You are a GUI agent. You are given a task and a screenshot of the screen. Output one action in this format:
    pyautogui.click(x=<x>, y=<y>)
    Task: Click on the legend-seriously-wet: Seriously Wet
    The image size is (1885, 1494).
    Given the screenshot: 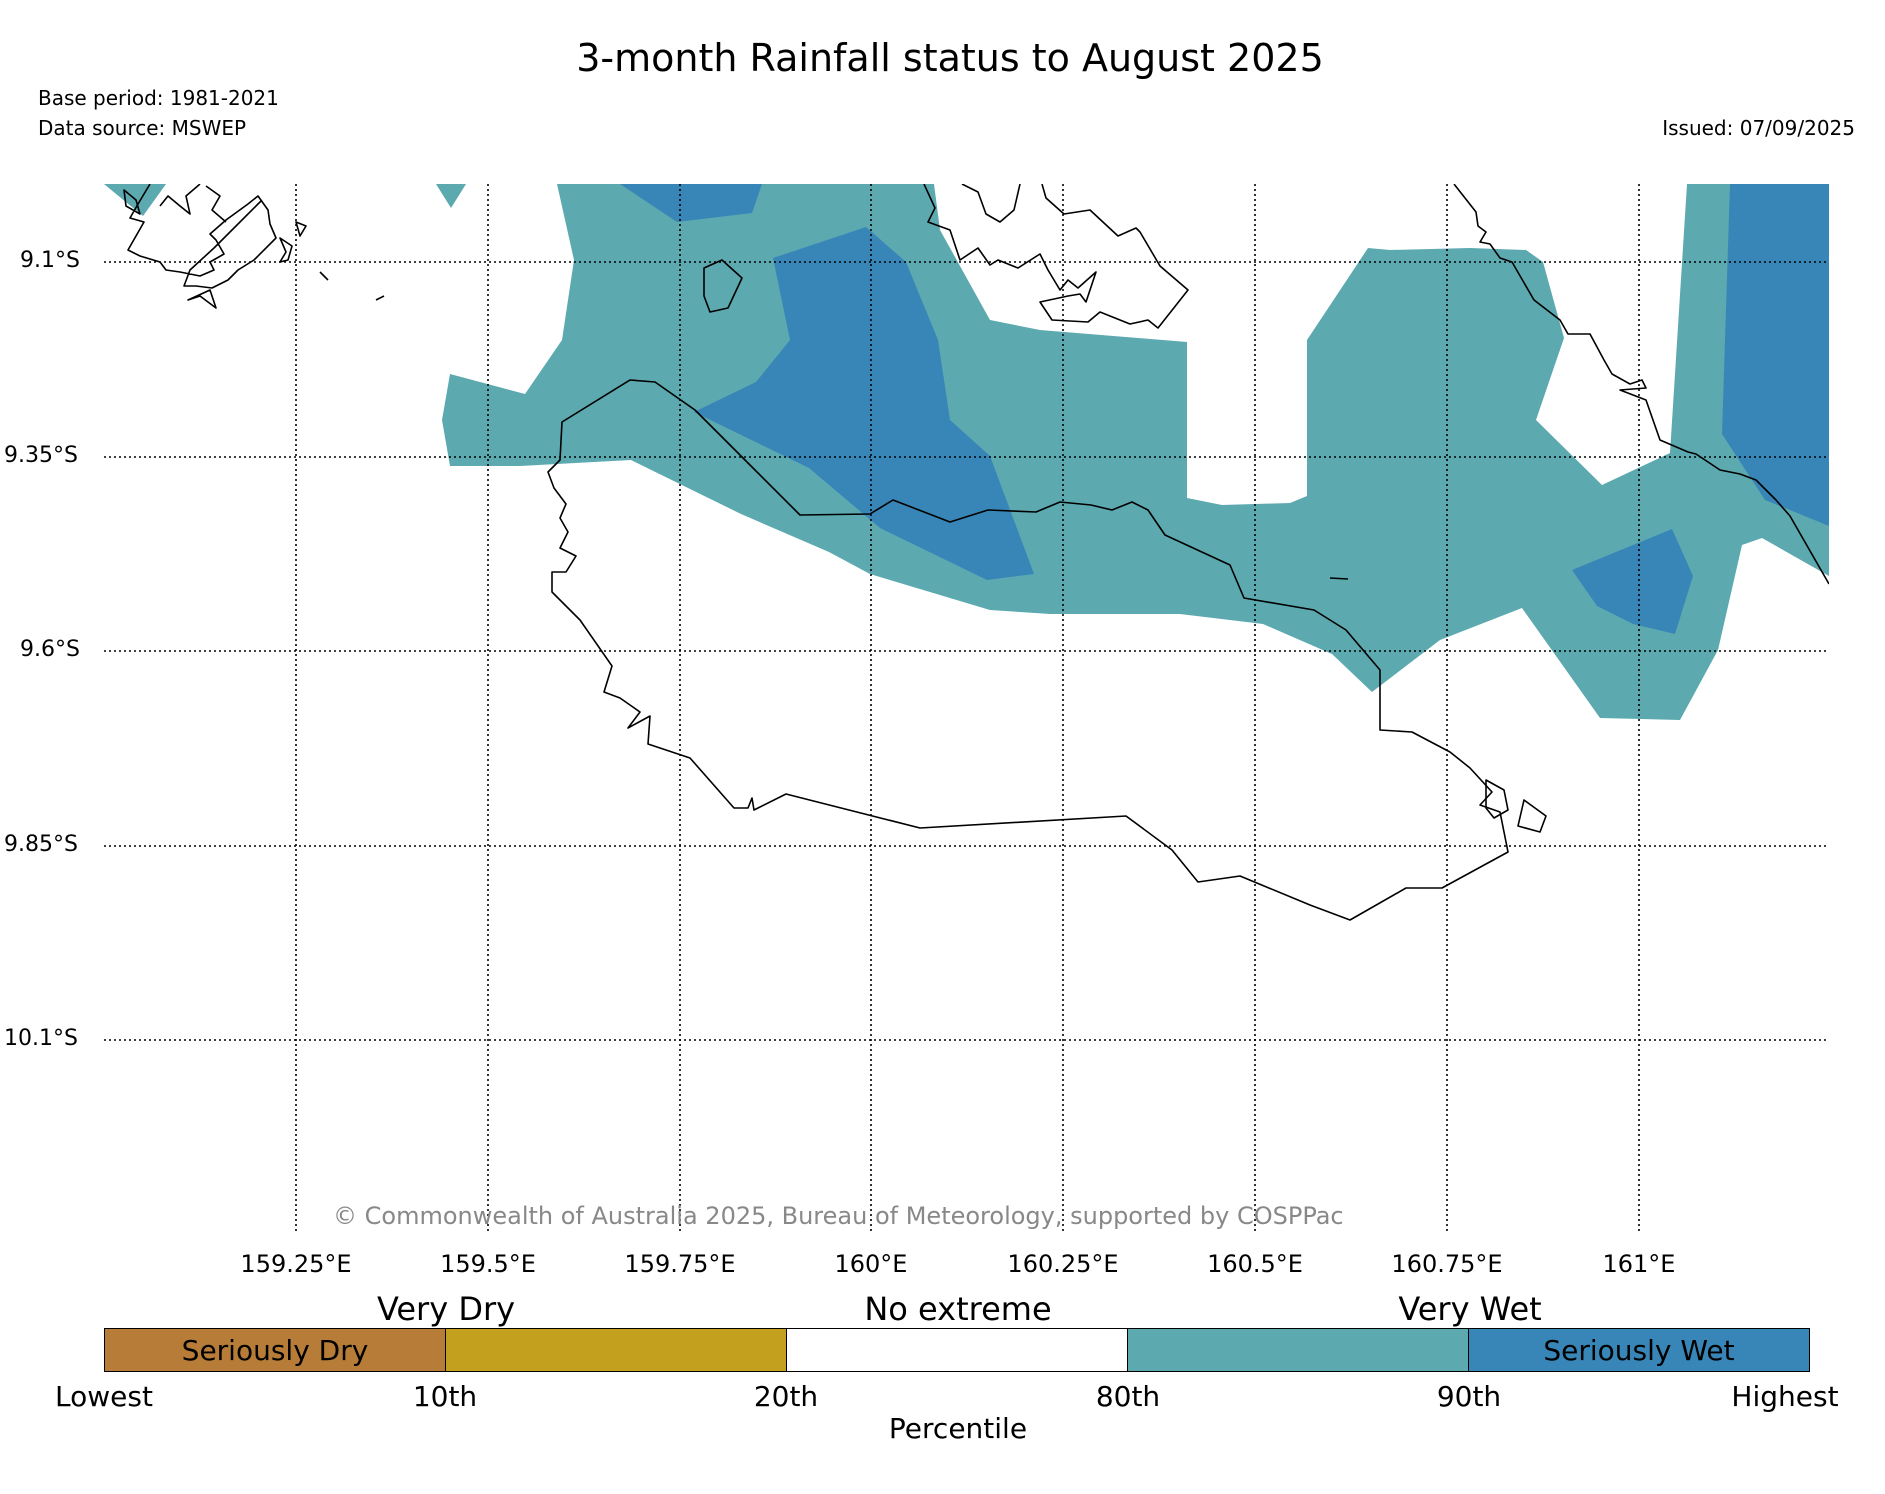 What is the action you would take?
    pyautogui.click(x=1639, y=1350)
    